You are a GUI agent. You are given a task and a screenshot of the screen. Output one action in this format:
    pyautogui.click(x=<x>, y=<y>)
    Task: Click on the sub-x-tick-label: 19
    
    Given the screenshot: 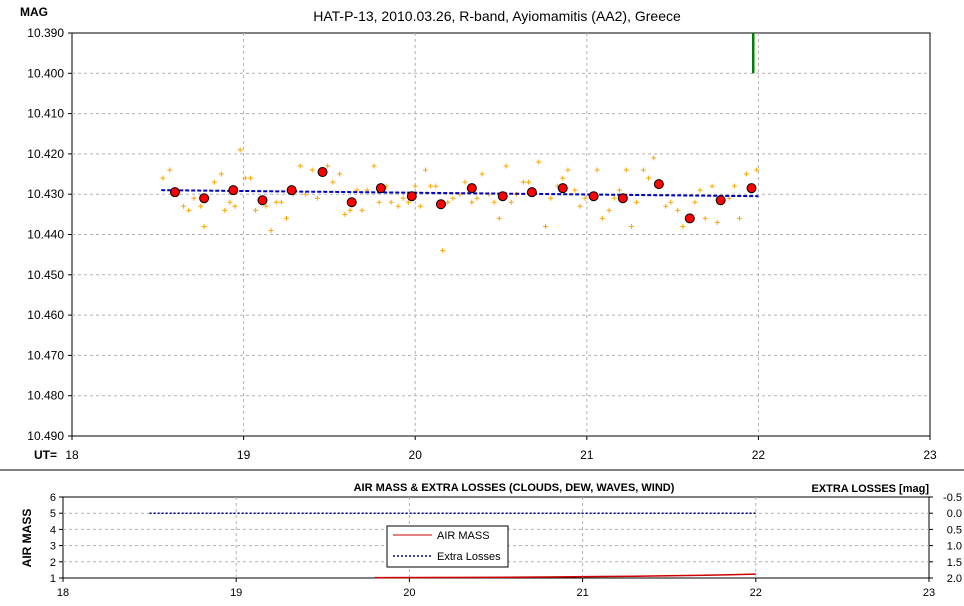 What is the action you would take?
    pyautogui.click(x=236, y=593)
    